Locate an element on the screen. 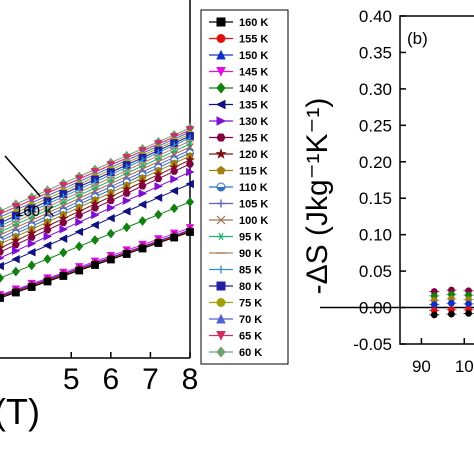 This screenshot has height=474, width=474. legend-label: 80 K is located at coordinates (250, 287).